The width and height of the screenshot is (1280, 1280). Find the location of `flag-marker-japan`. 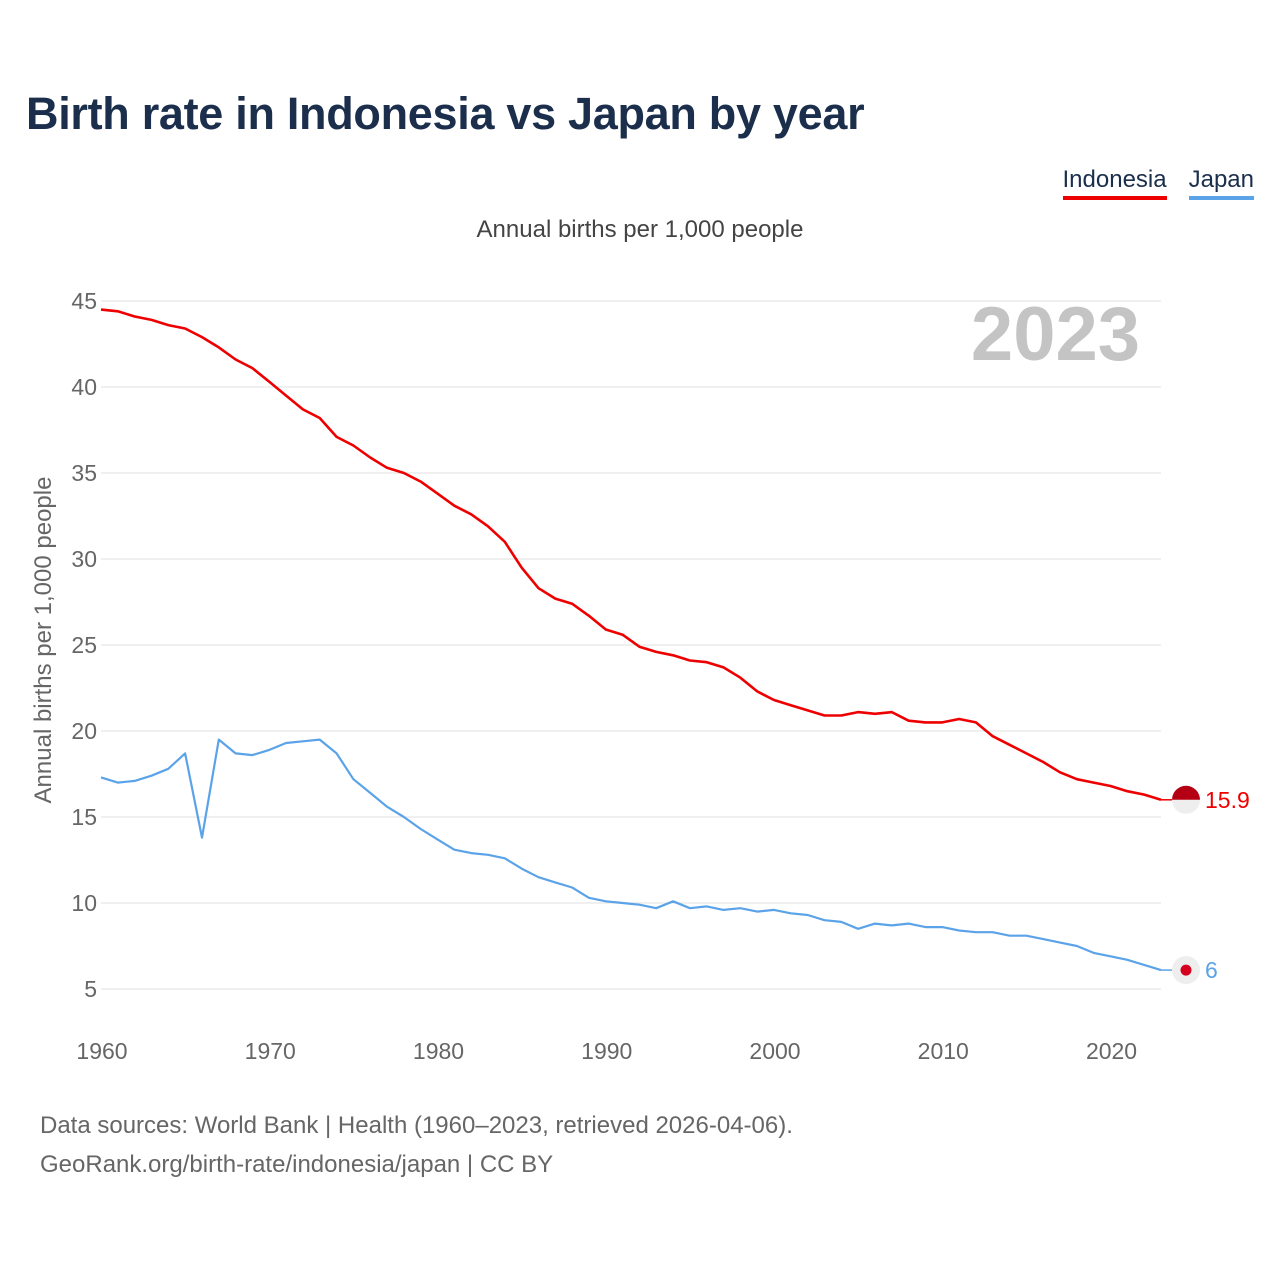

flag-marker-japan is located at coordinates (1186, 970).